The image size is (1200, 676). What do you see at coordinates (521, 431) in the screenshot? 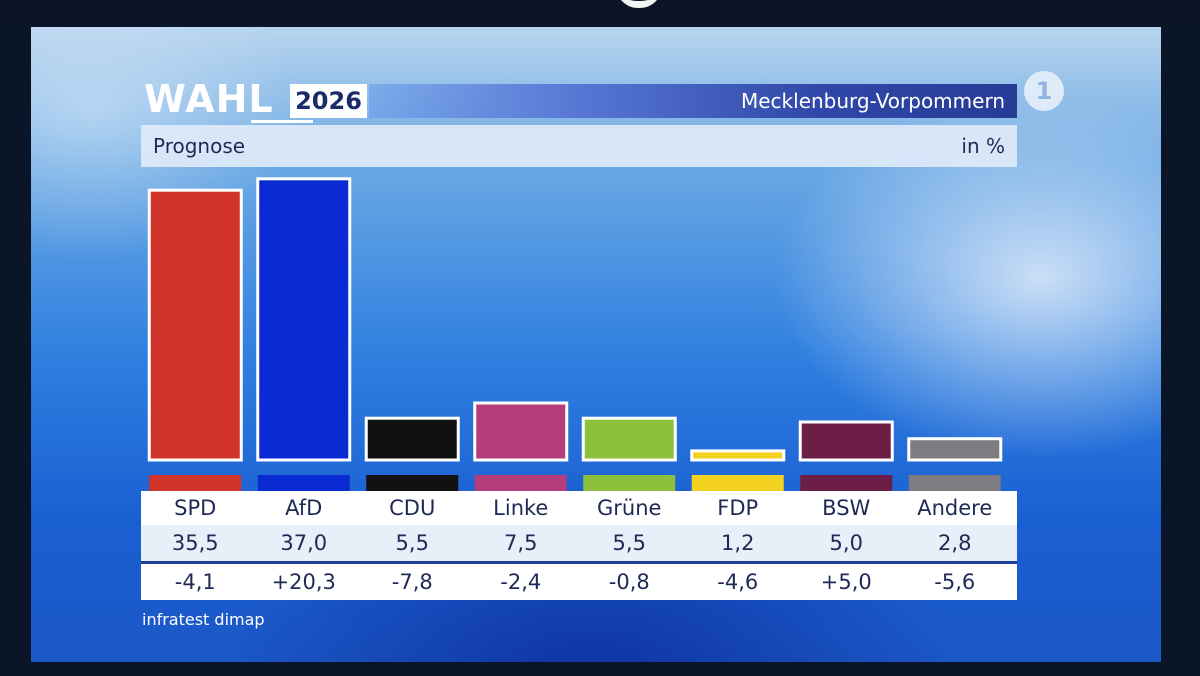
I see `bar-linke` at bounding box center [521, 431].